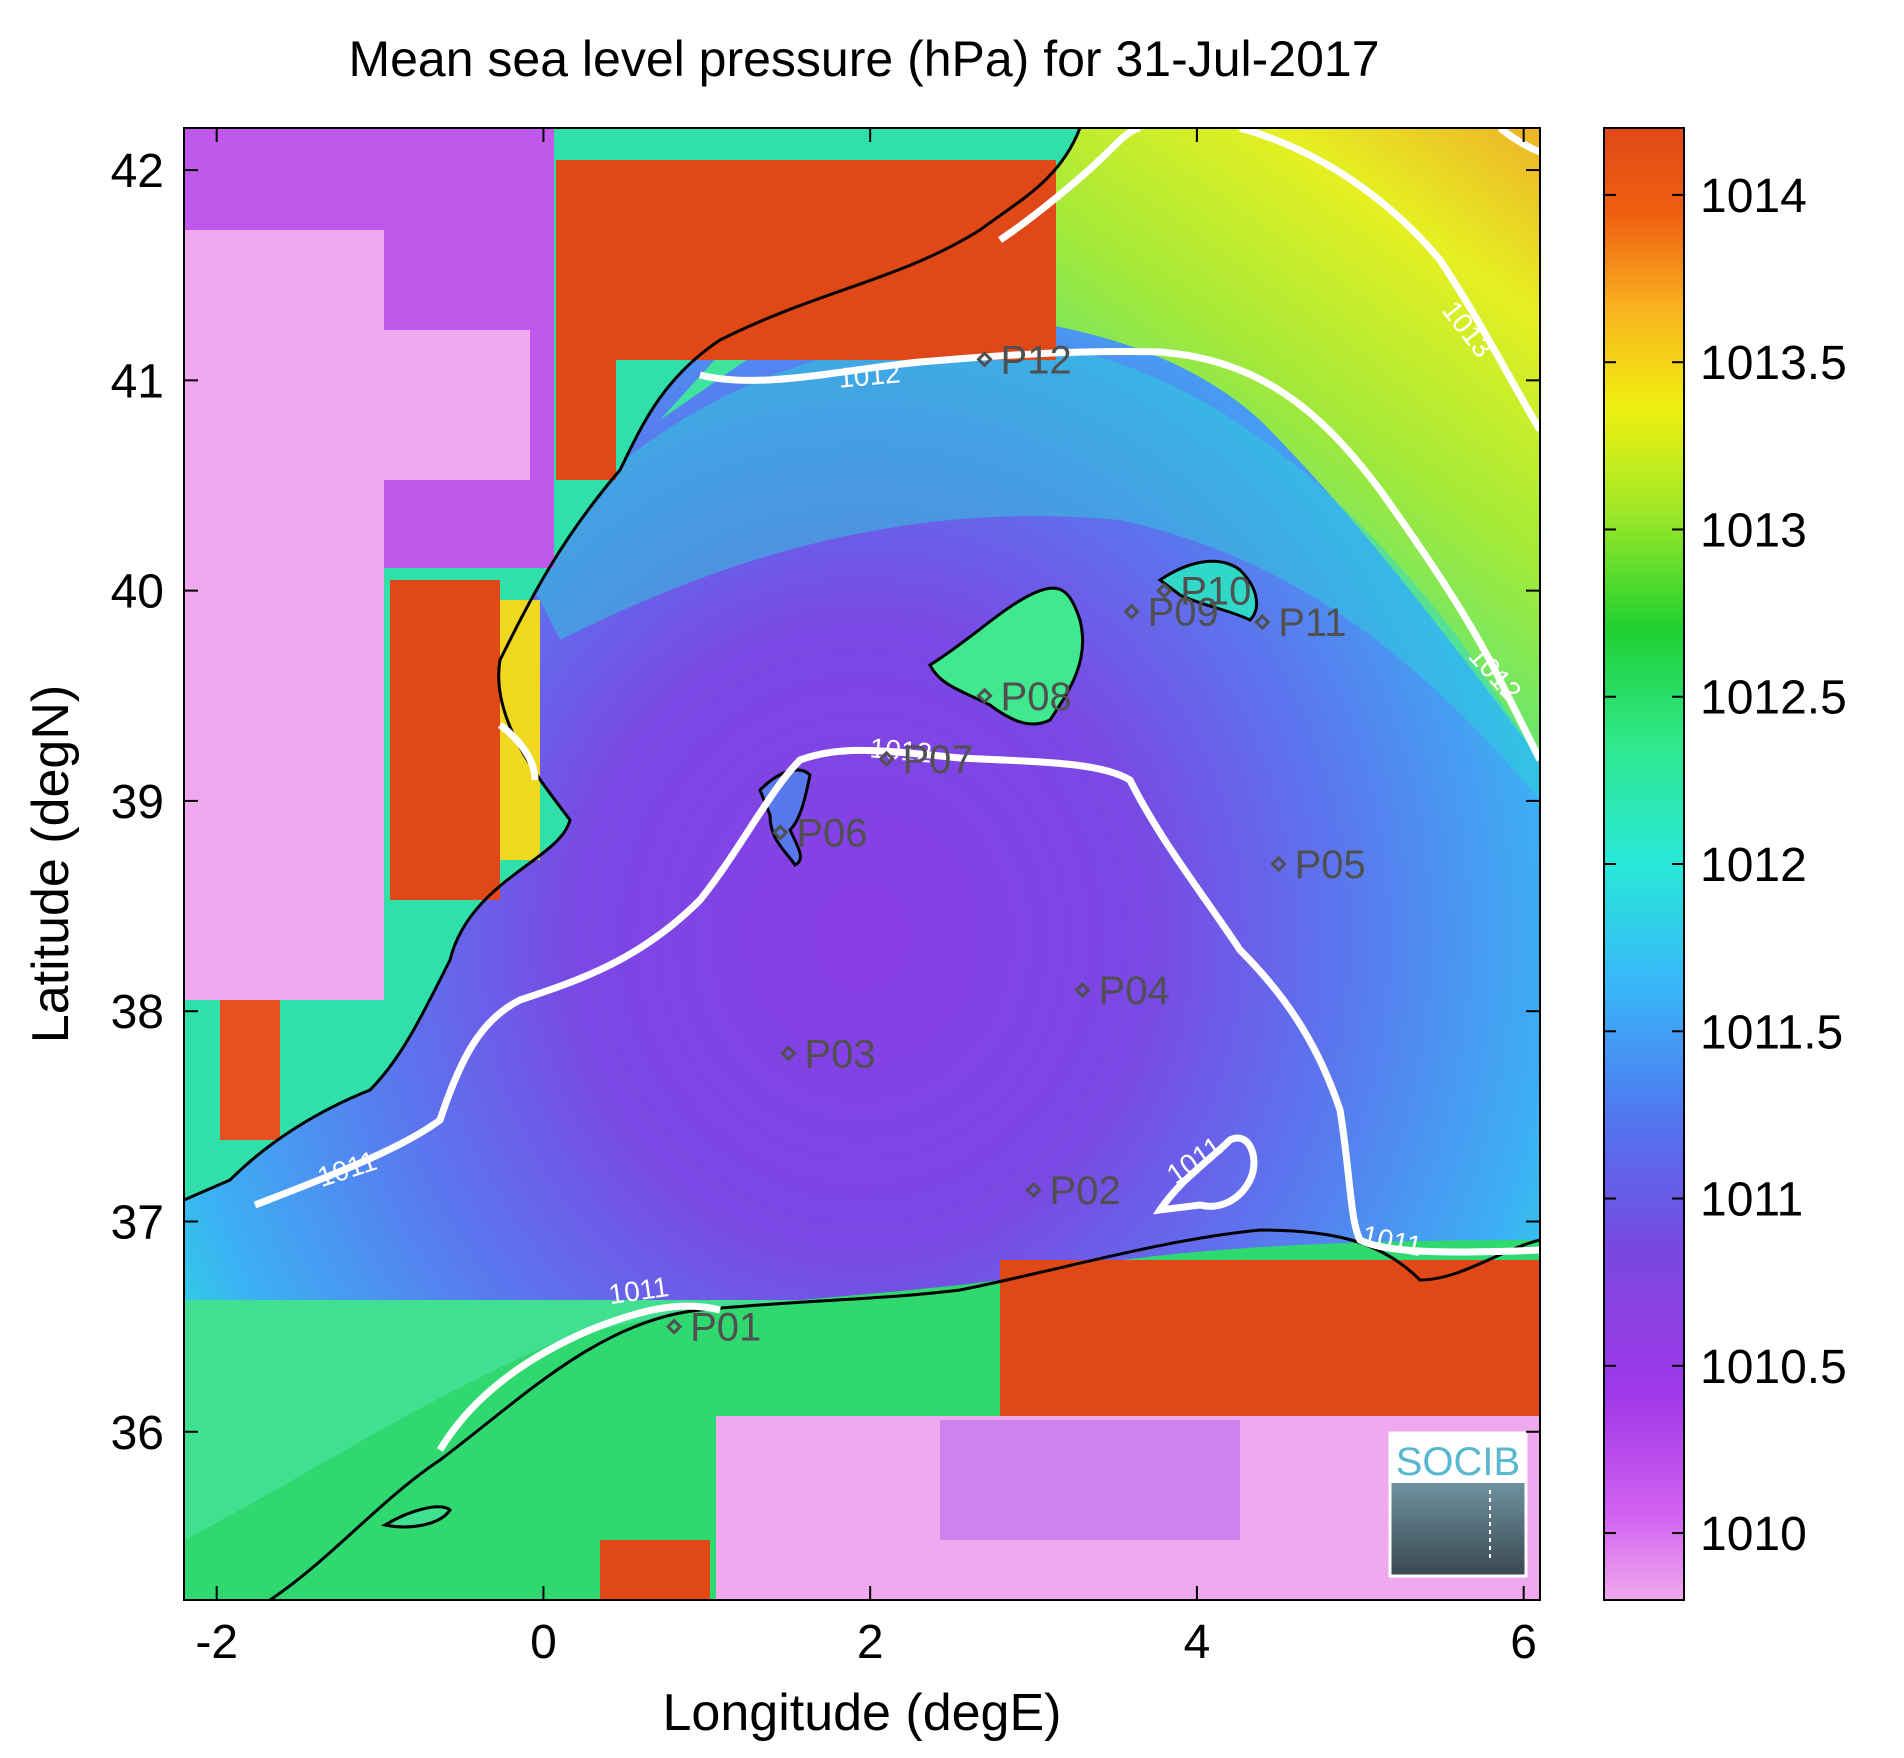  I want to click on socib-logo: SOCIB, so click(1458, 1504).